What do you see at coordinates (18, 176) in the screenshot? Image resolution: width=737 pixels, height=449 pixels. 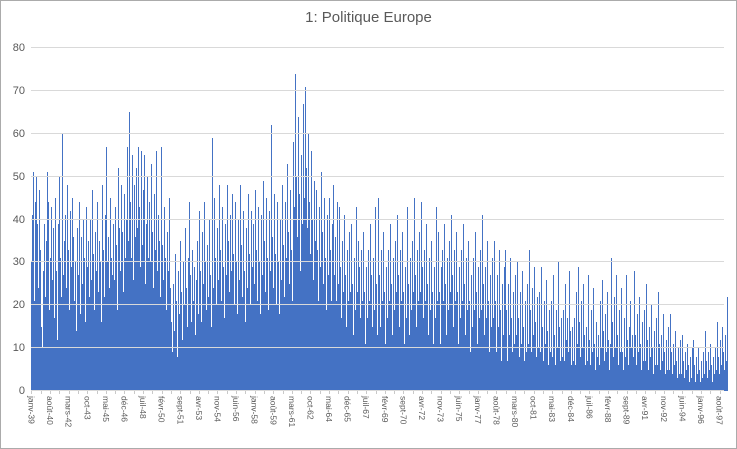 I see `y-axis-tick-label: 50` at bounding box center [18, 176].